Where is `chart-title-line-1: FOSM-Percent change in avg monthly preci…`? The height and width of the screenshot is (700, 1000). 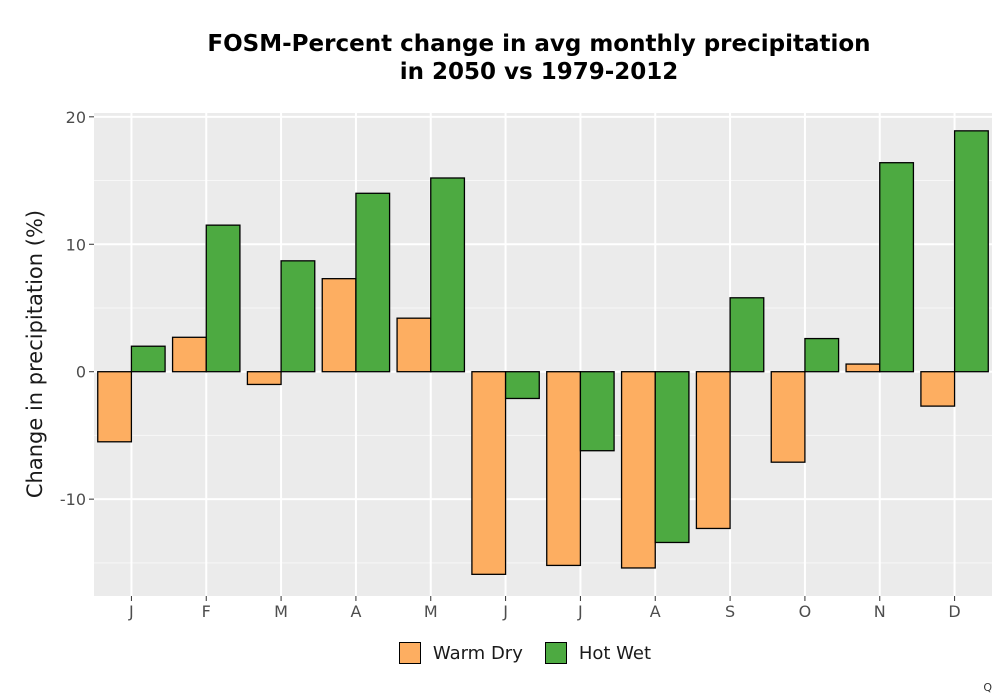
chart-title-line-1: FOSM-Percent change in avg monthly preci… is located at coordinates (539, 44).